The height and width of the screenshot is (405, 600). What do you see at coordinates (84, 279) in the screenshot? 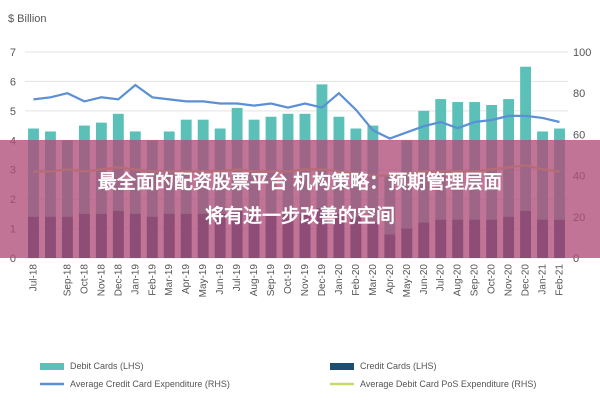
I see `x-tick-label: Oct-18` at bounding box center [84, 279].